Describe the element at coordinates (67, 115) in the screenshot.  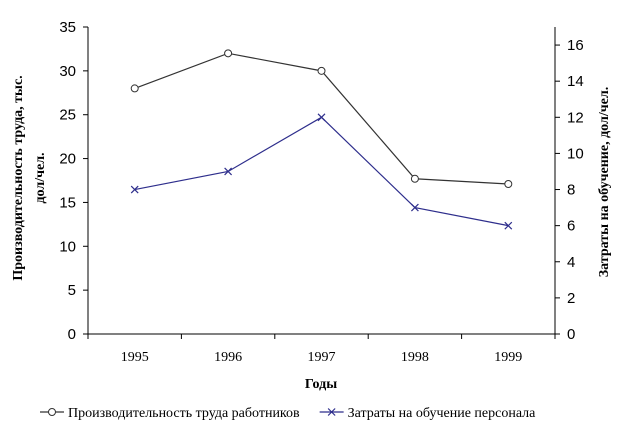
I see `left-tick-label: 25` at that location.